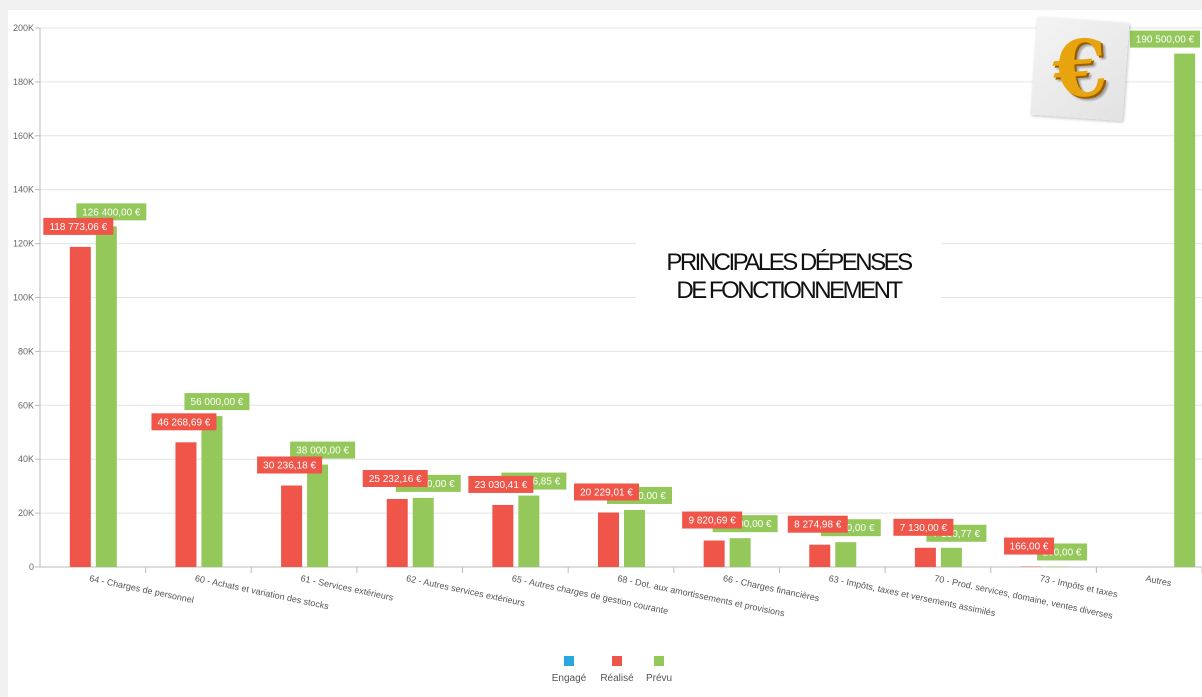 The height and width of the screenshot is (697, 1202). What do you see at coordinates (31, 567) in the screenshot?
I see `y-tick-label: 0` at bounding box center [31, 567].